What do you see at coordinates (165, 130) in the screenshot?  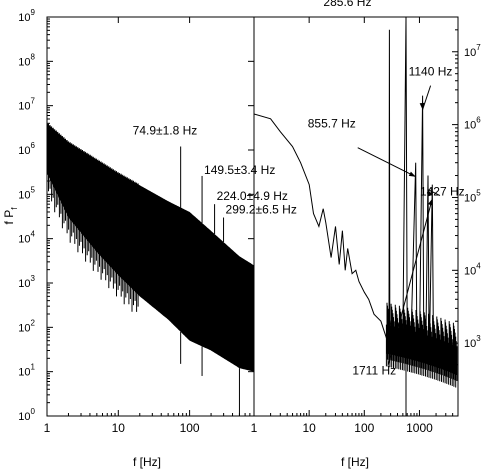 I see `peak-label-left: 74.9±1.8 Hz` at bounding box center [165, 130].